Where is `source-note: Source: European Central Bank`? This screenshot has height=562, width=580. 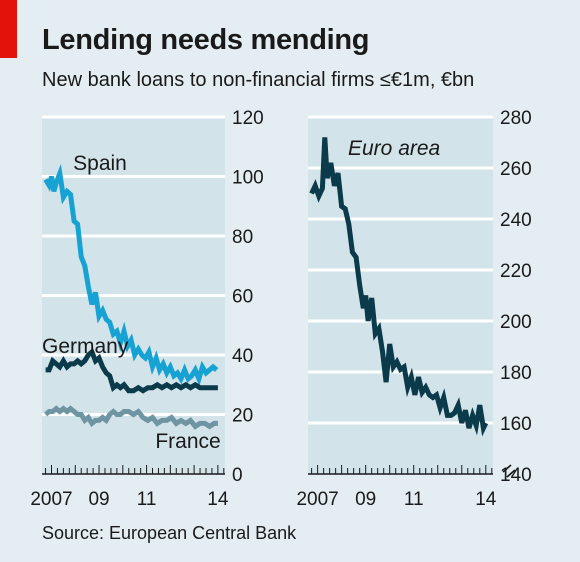 source-note: Source: European Central Bank is located at coordinates (169, 533).